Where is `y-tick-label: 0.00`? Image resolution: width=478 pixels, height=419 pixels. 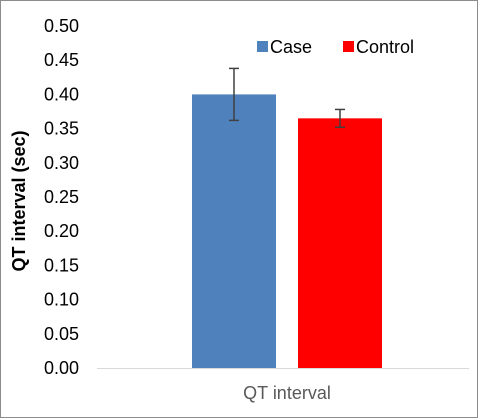 y-tick-label: 0.00 is located at coordinates (61, 368).